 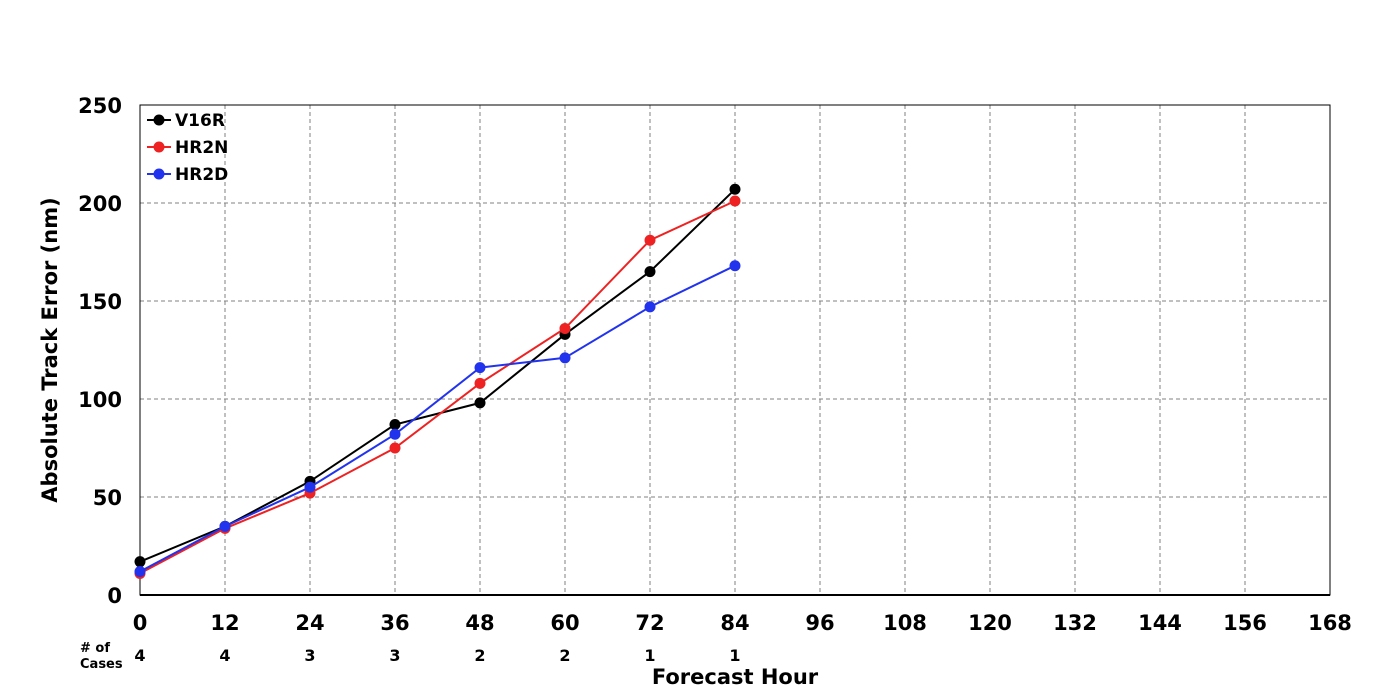 I want to click on legend-entry-hr2d: HR2D, so click(x=187, y=175).